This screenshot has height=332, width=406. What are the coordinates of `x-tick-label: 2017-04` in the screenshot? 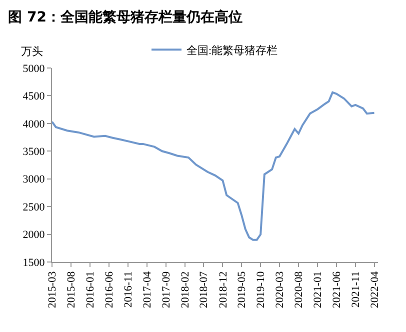 It's located at (147, 289).